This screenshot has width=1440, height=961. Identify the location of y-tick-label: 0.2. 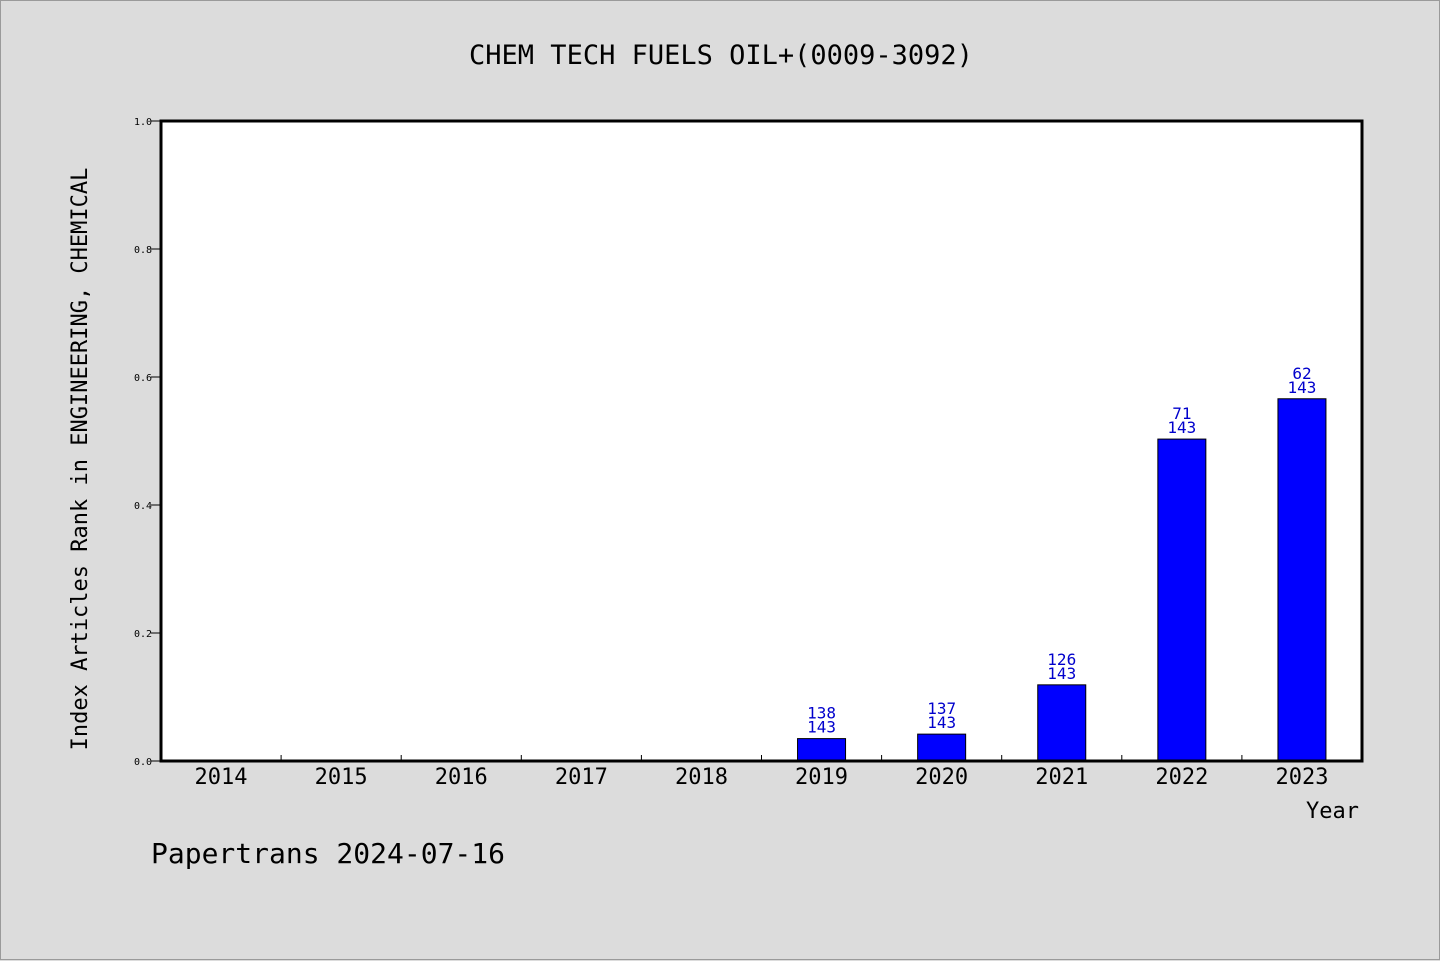
(143, 634).